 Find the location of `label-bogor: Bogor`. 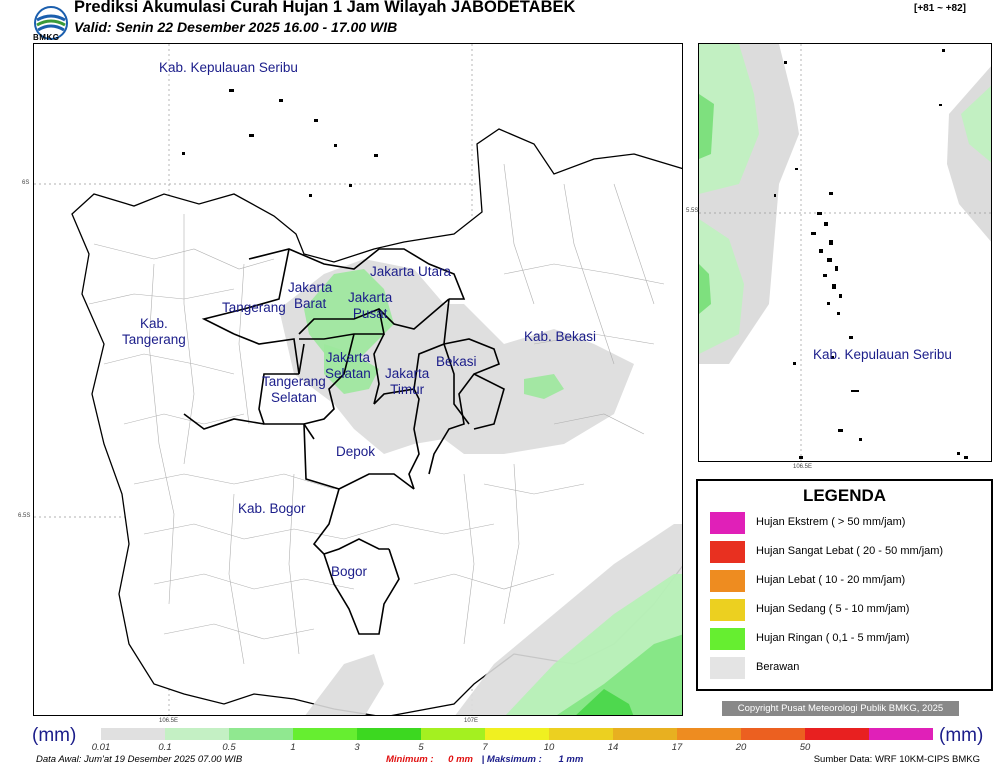

label-bogor: Bogor is located at coordinates (349, 571).